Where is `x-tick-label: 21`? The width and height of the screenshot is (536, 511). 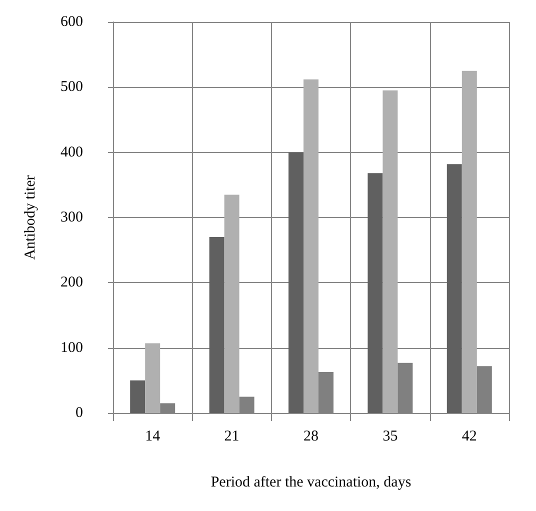 x-tick-label: 21 is located at coordinates (232, 436).